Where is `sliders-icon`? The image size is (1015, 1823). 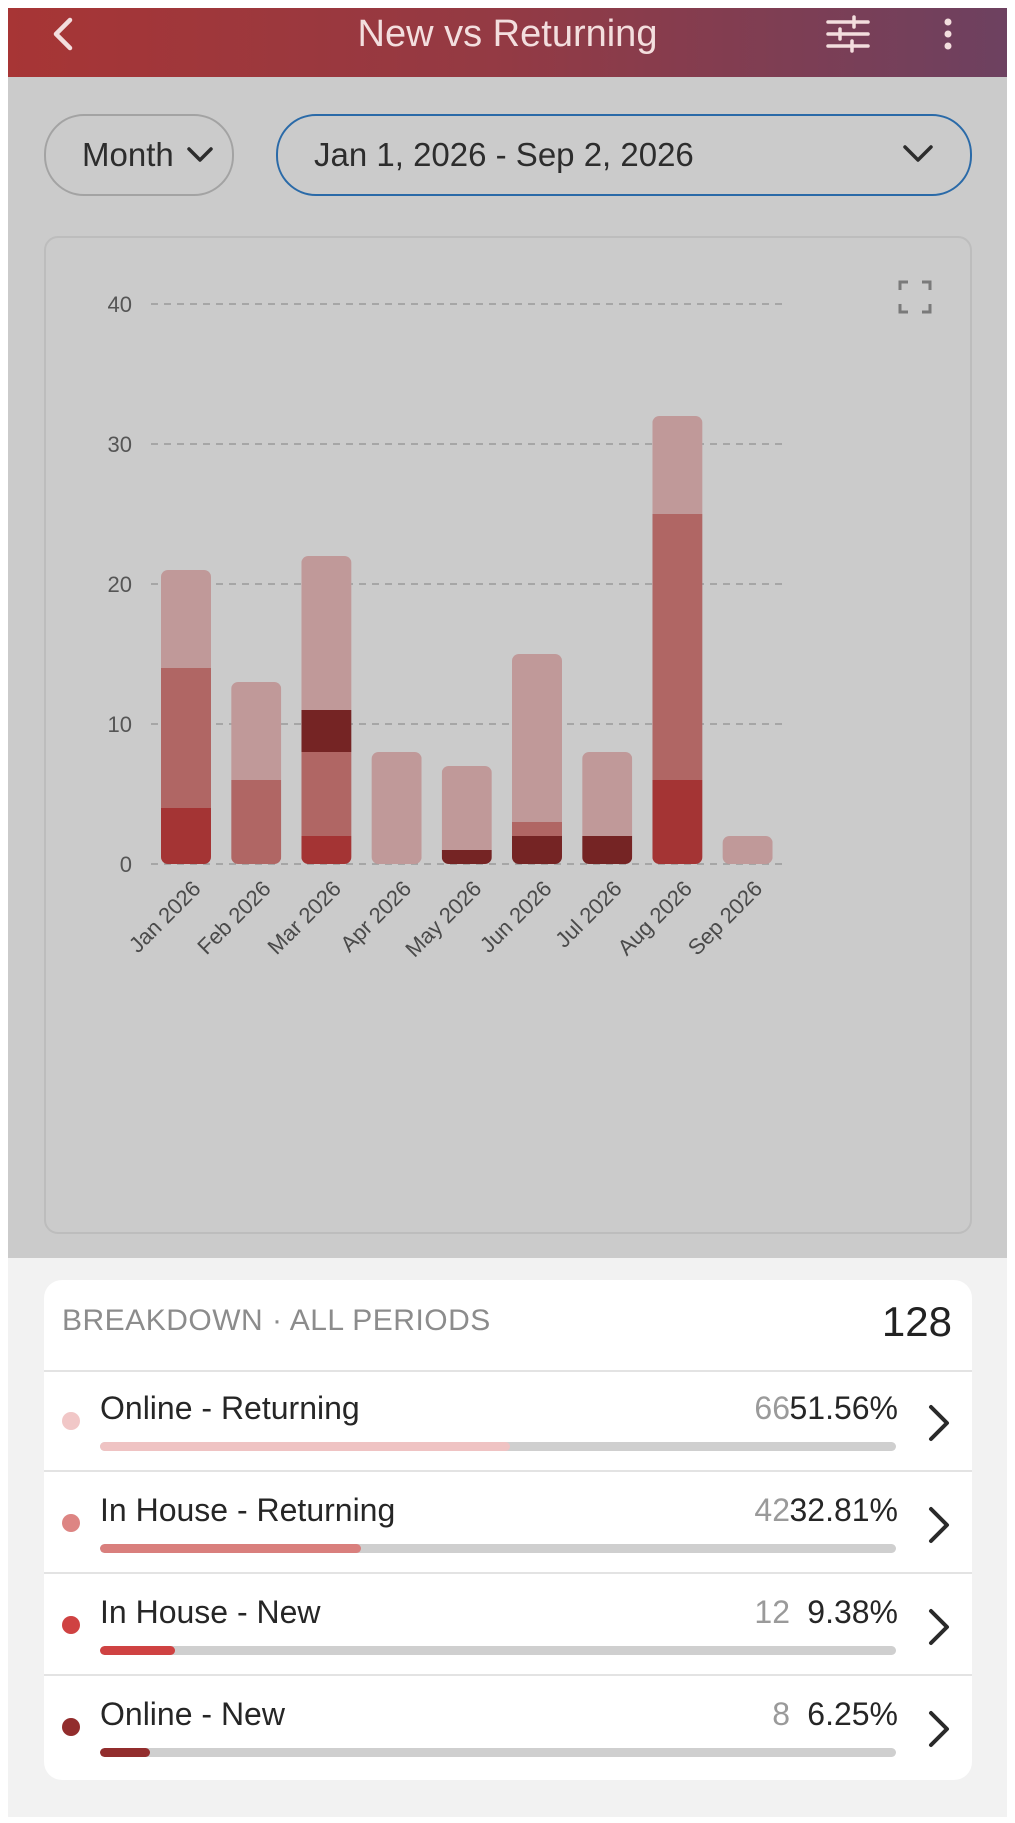
sliders-icon is located at coordinates (848, 34).